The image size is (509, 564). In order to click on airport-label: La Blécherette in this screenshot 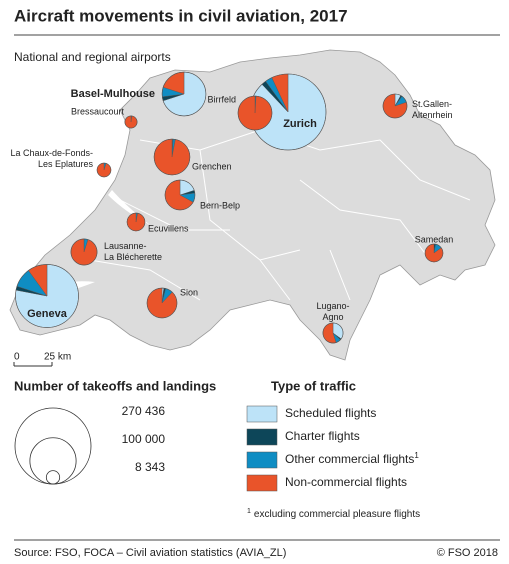, I will do `click(133, 257)`.